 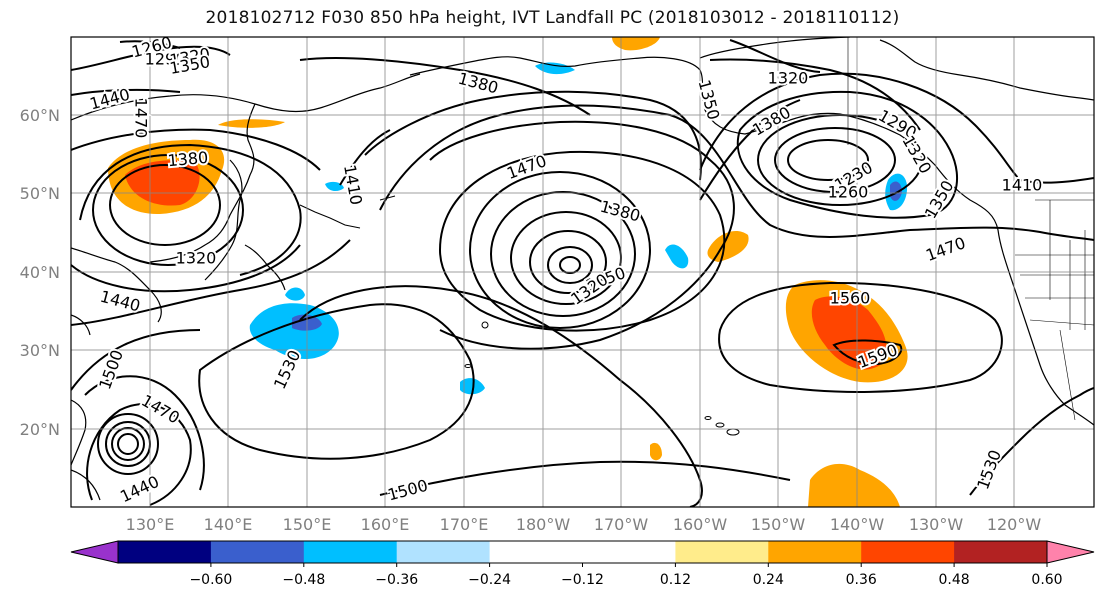 What do you see at coordinates (307, 524) in the screenshot?
I see `lon-label: 150°E` at bounding box center [307, 524].